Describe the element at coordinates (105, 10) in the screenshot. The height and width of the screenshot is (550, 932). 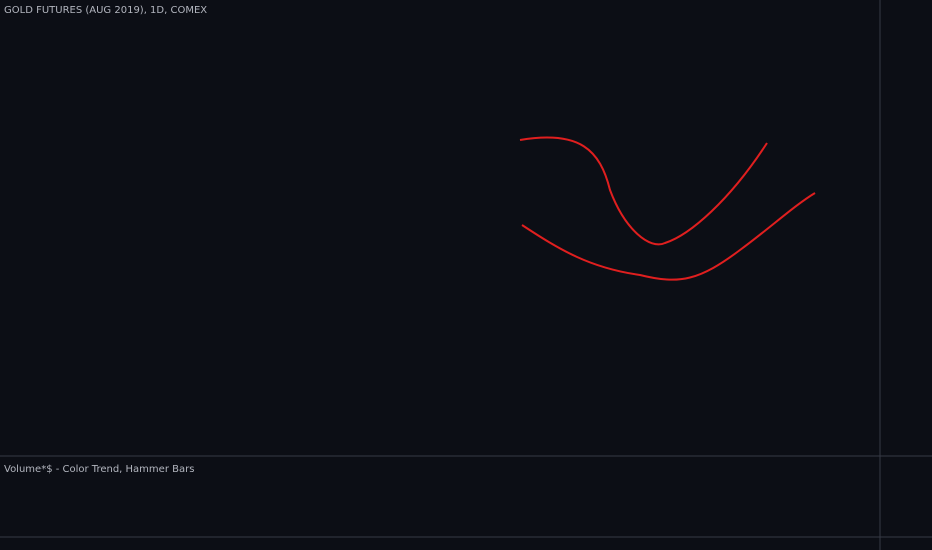
I see `chart-title: GOLD FUTURES (AUG 2019), 1D, COMEX` at that location.